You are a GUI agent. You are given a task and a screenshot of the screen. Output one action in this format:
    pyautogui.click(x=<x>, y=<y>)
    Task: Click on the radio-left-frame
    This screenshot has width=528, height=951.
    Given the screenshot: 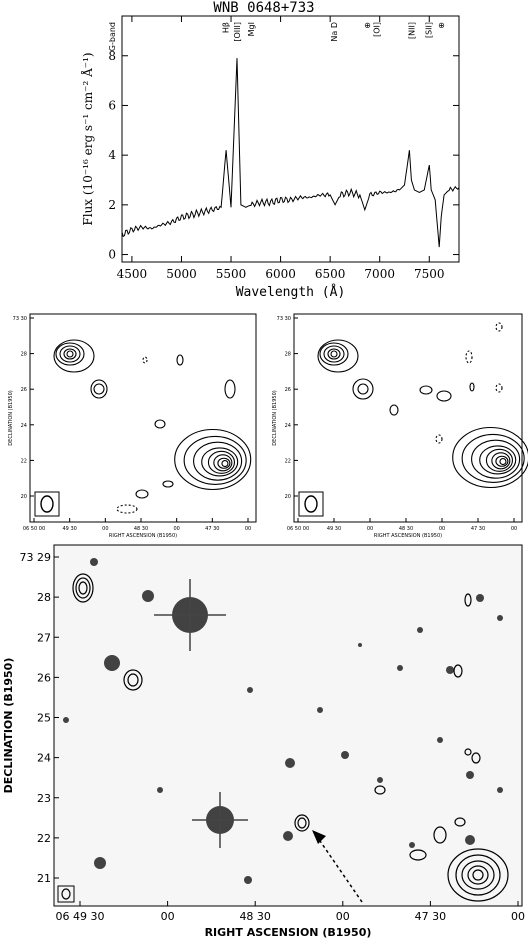 What is the action you would take?
    pyautogui.click(x=143, y=418)
    